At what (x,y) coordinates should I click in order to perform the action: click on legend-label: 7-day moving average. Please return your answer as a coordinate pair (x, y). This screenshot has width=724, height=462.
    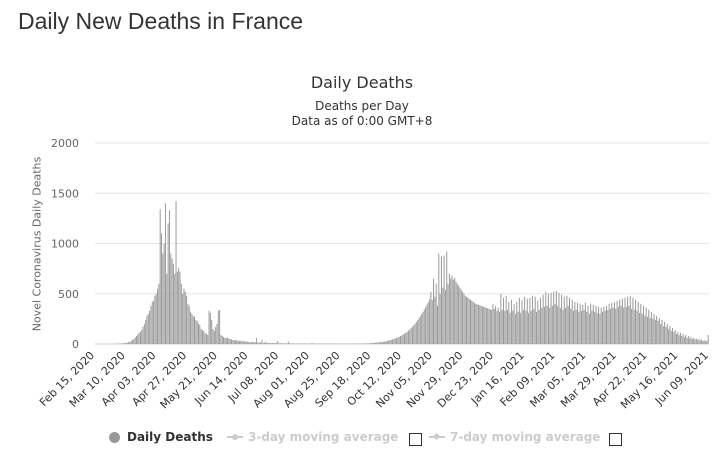
    Looking at the image, I should click on (525, 437).